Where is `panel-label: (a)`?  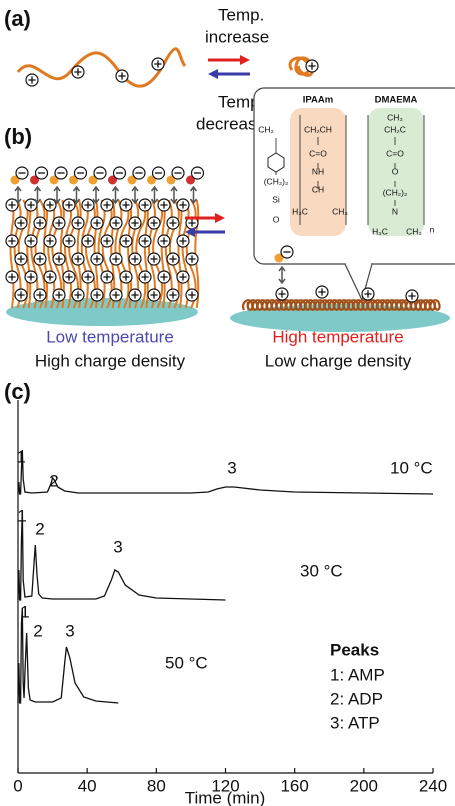 panel-label: (a) is located at coordinates (17, 18).